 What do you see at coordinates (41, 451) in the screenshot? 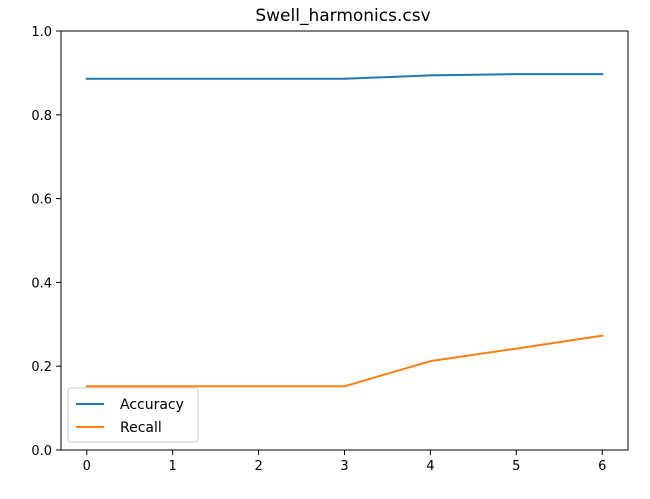
I see `y-tick-label: 0.0` at bounding box center [41, 451].